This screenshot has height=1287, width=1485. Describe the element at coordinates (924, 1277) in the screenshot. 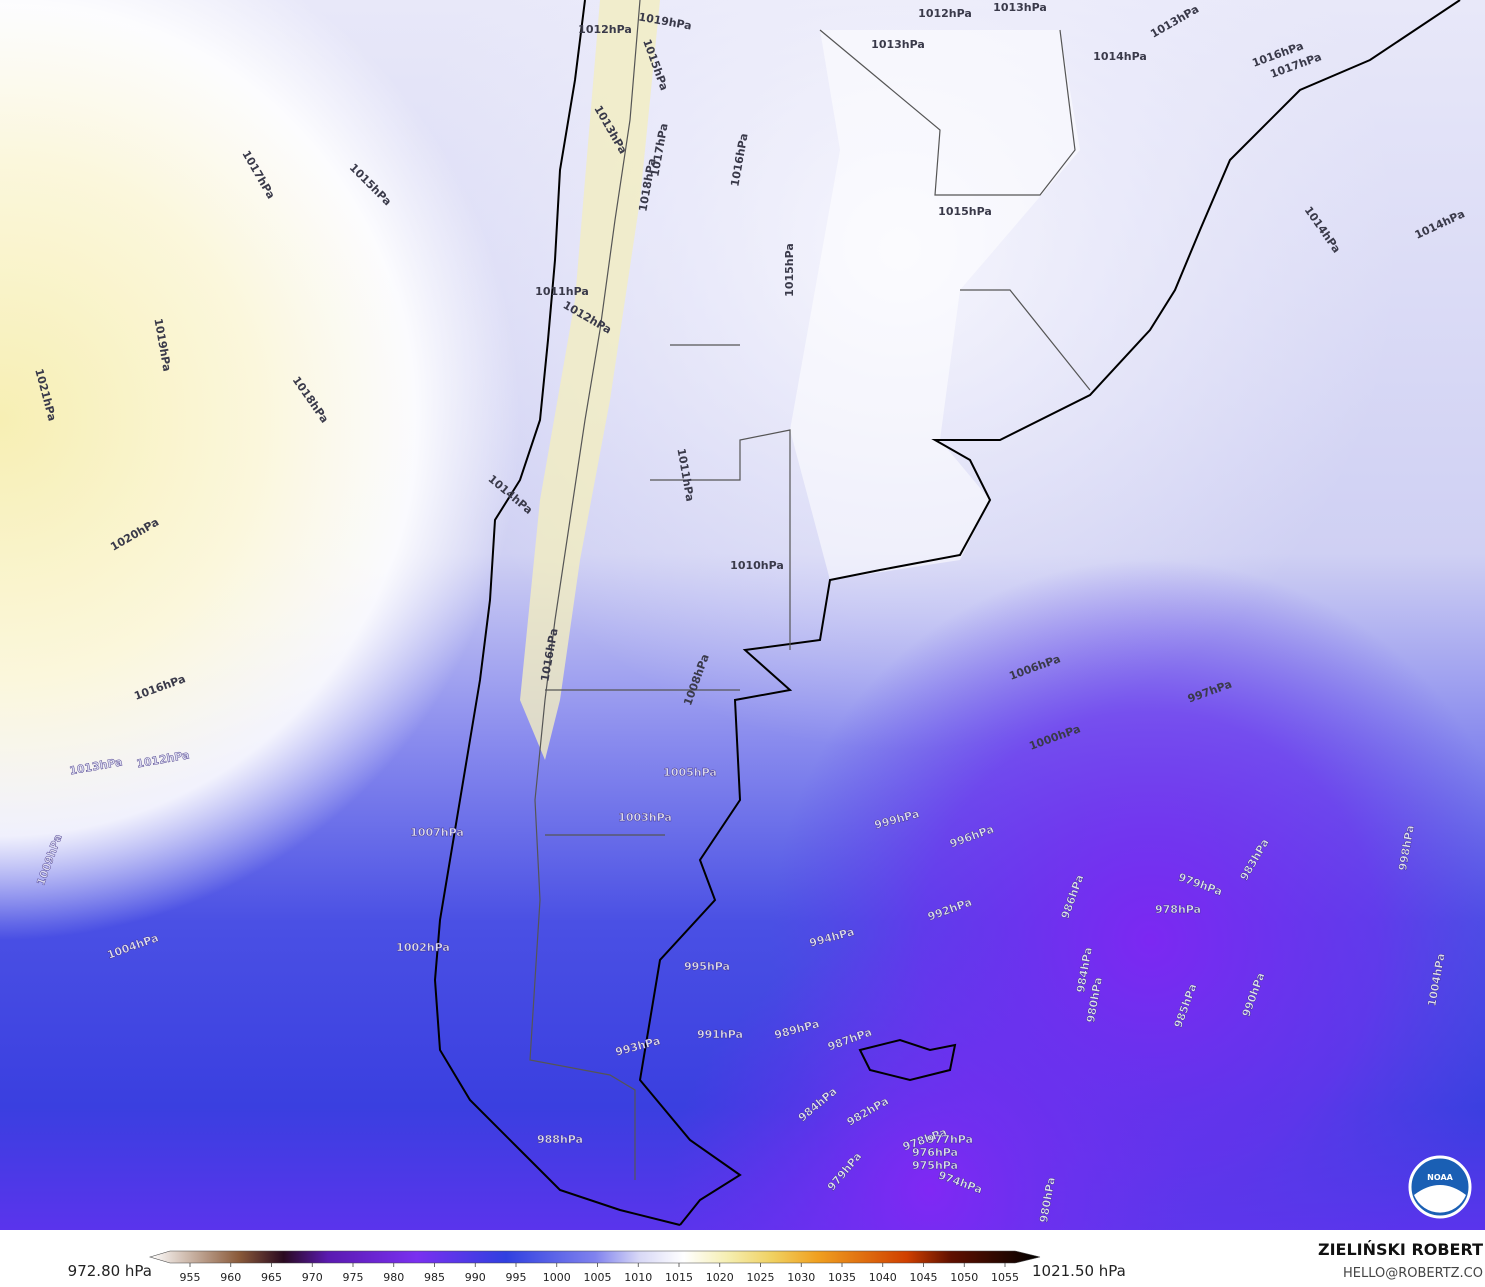

I see `colorbar-tick-label: 1045` at that location.